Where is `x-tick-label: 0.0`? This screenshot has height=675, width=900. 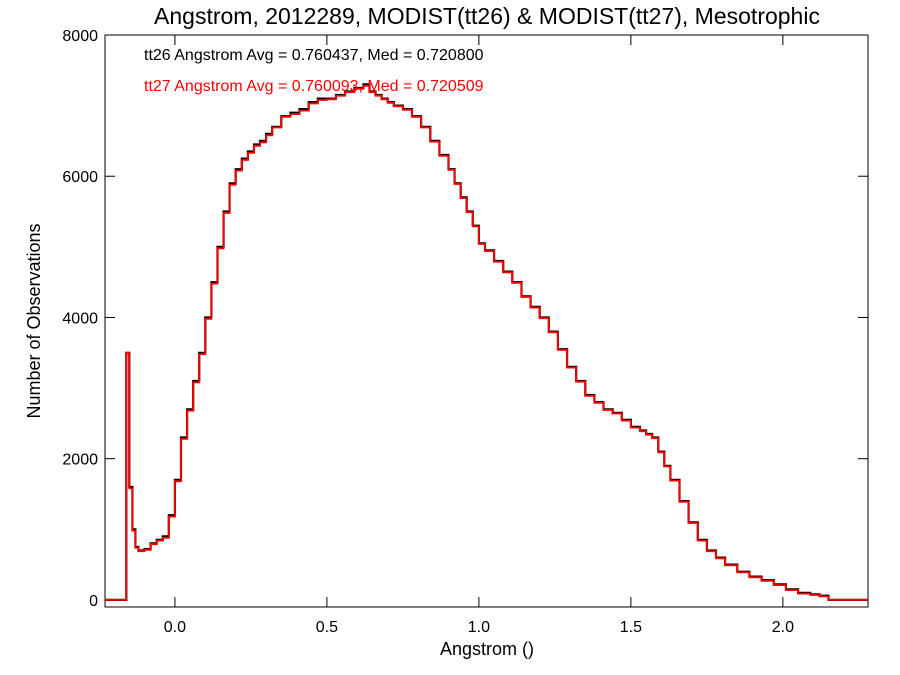 x-tick-label: 0.0 is located at coordinates (175, 627).